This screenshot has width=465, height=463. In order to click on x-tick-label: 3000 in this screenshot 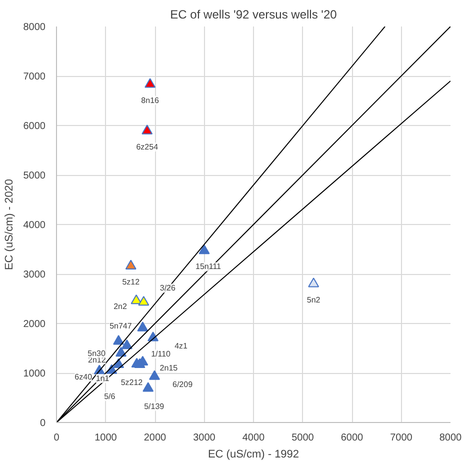, I will do `click(204, 438)`.